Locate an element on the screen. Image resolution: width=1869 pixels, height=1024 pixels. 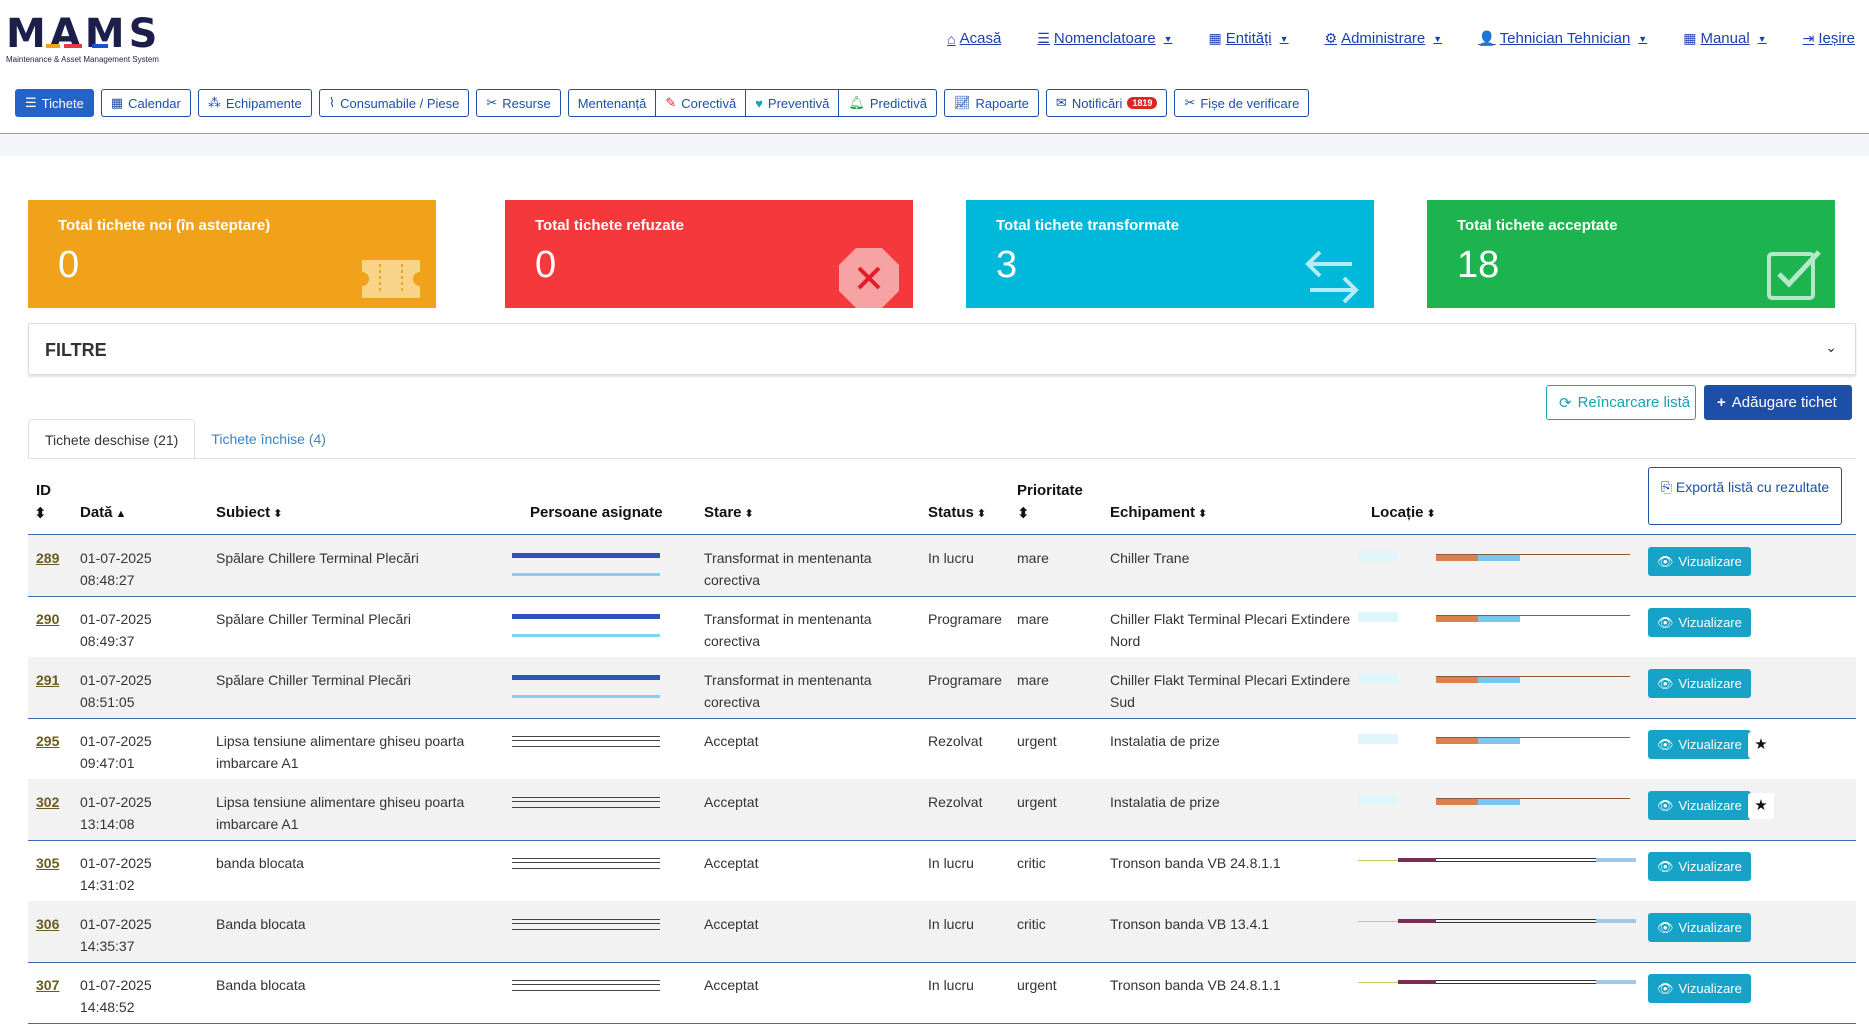
ticket-priority: mare is located at coordinates (1033, 619).